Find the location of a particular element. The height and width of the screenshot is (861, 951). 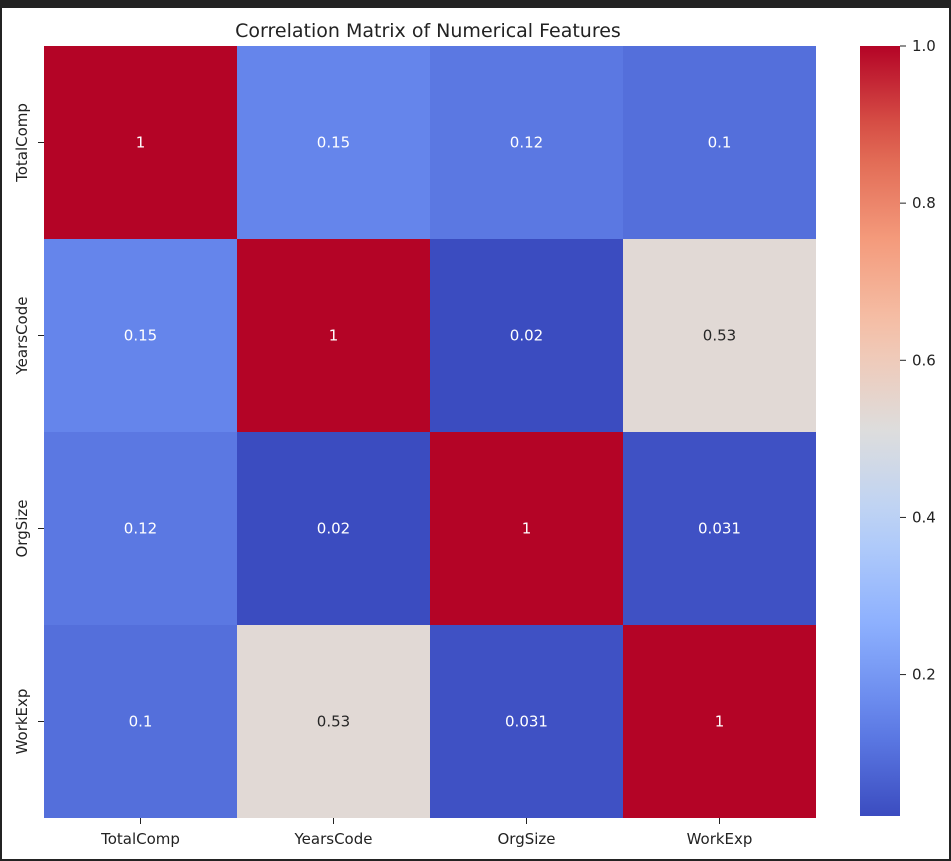

x-tick-label-2: OrgSize is located at coordinates (526, 839).